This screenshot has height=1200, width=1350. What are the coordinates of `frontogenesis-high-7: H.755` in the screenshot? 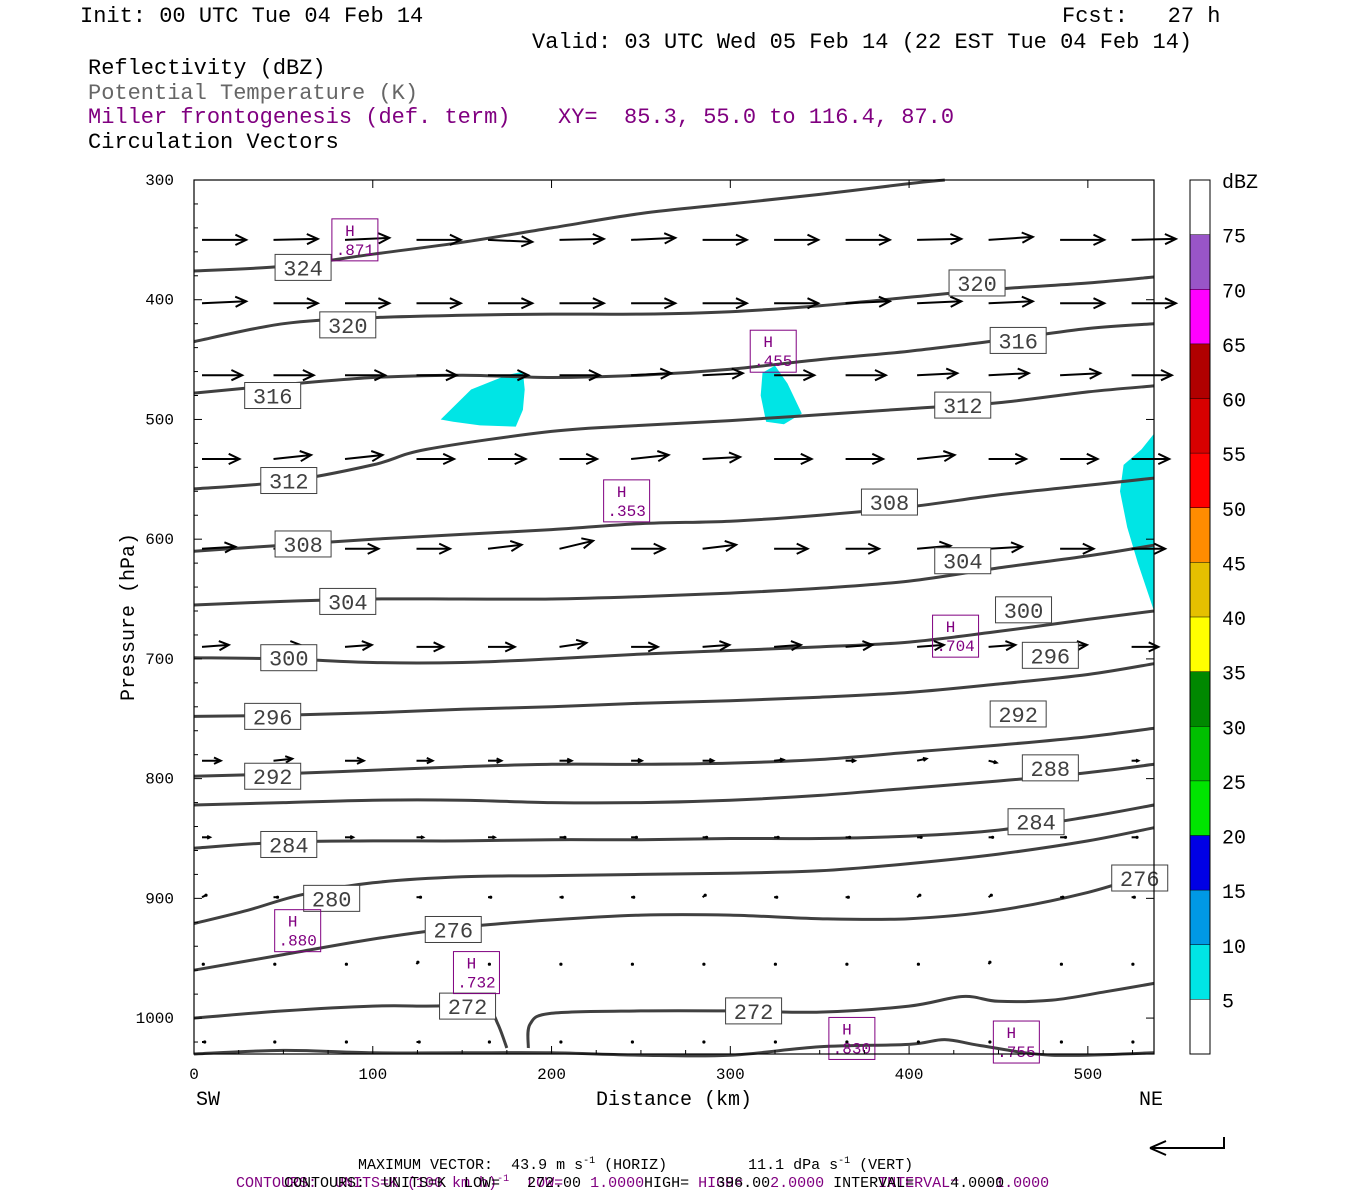 It's located at (1016, 1042).